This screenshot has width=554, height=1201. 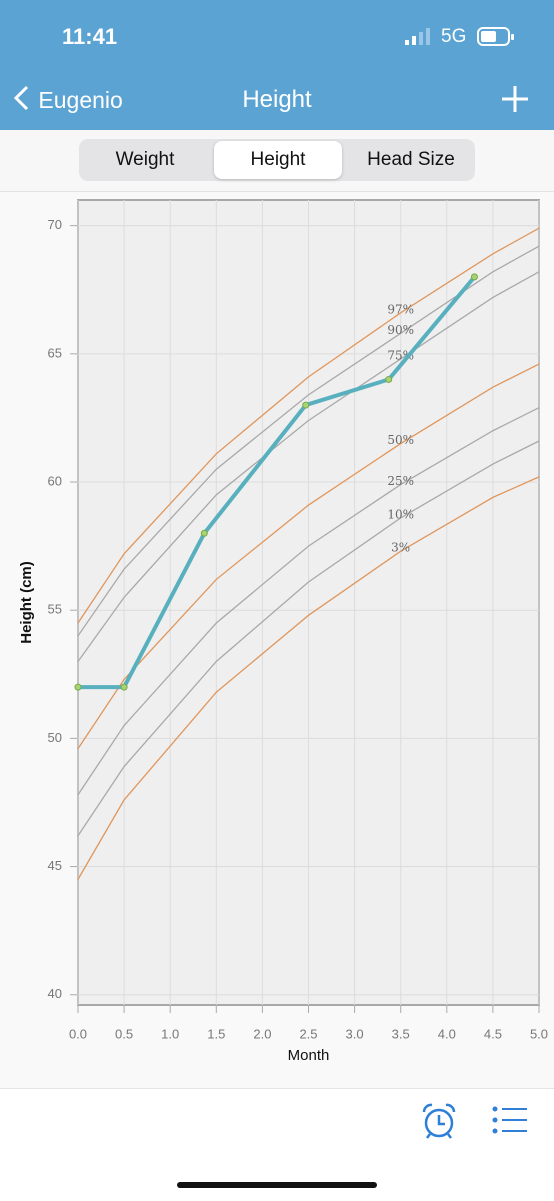 What do you see at coordinates (309, 1055) in the screenshot?
I see `x-axis-label: Month` at bounding box center [309, 1055].